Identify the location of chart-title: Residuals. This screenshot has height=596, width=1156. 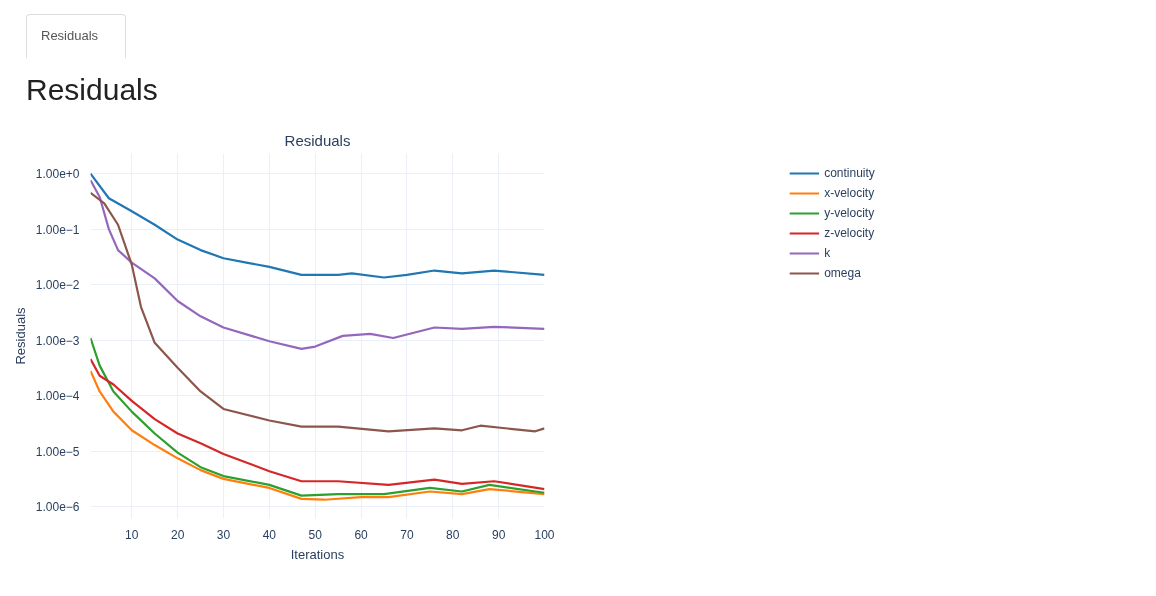
(317, 140).